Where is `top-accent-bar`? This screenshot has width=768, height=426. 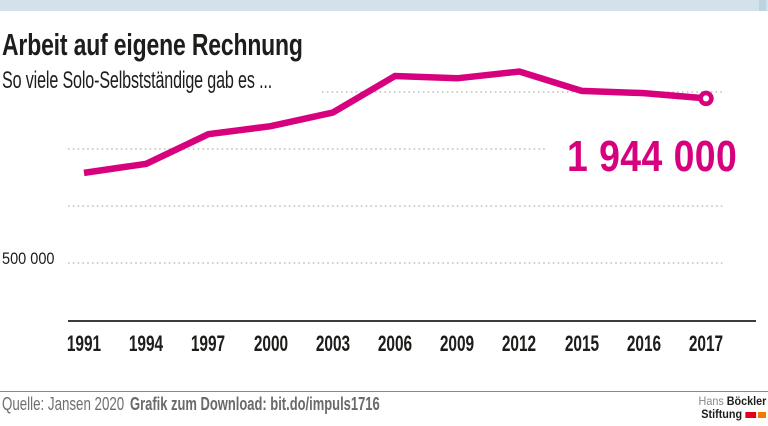
top-accent-bar is located at coordinates (384, 5).